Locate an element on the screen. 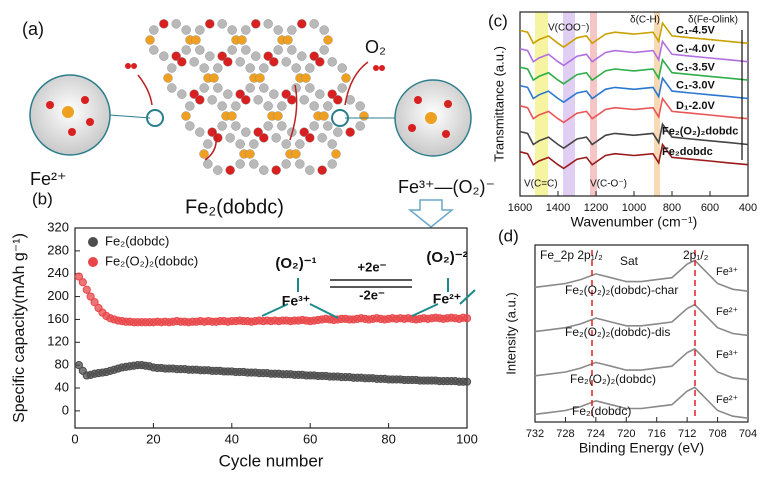 The image size is (764, 482). diagram-text: Fe³⁺—(O₂)⁻ is located at coordinates (446, 187).